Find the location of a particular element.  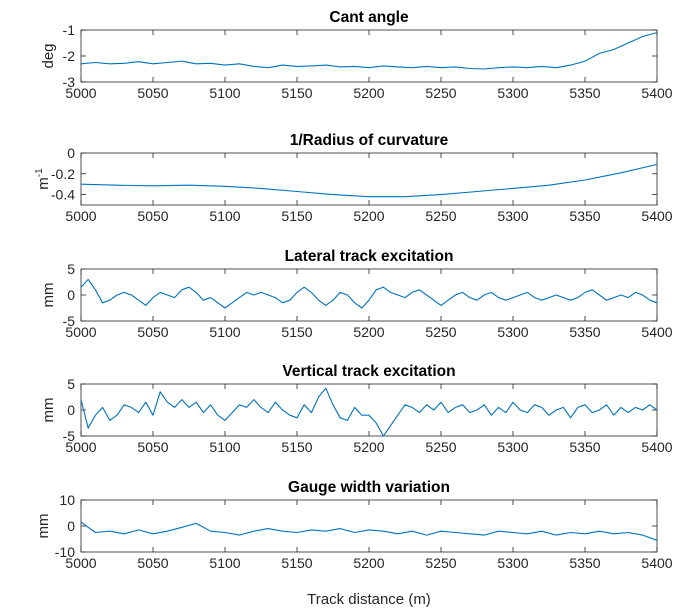

y-tick-label: -0.2 is located at coordinates (63, 174).